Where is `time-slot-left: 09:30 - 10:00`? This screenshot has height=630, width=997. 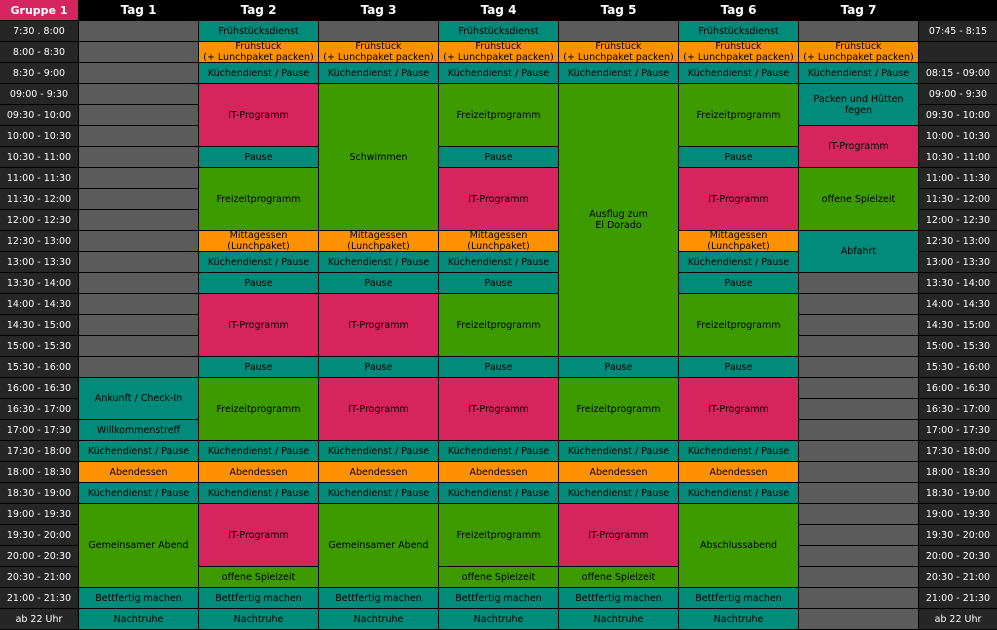
time-slot-left: 09:30 - 10:00 is located at coordinates (39, 115).